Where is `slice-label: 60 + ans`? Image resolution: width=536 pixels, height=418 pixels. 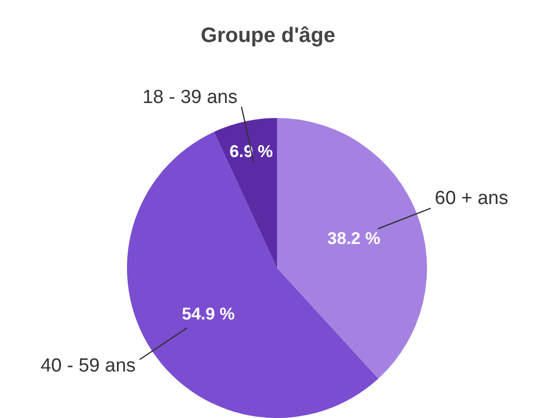
slice-label: 60 + ans is located at coordinates (471, 199).